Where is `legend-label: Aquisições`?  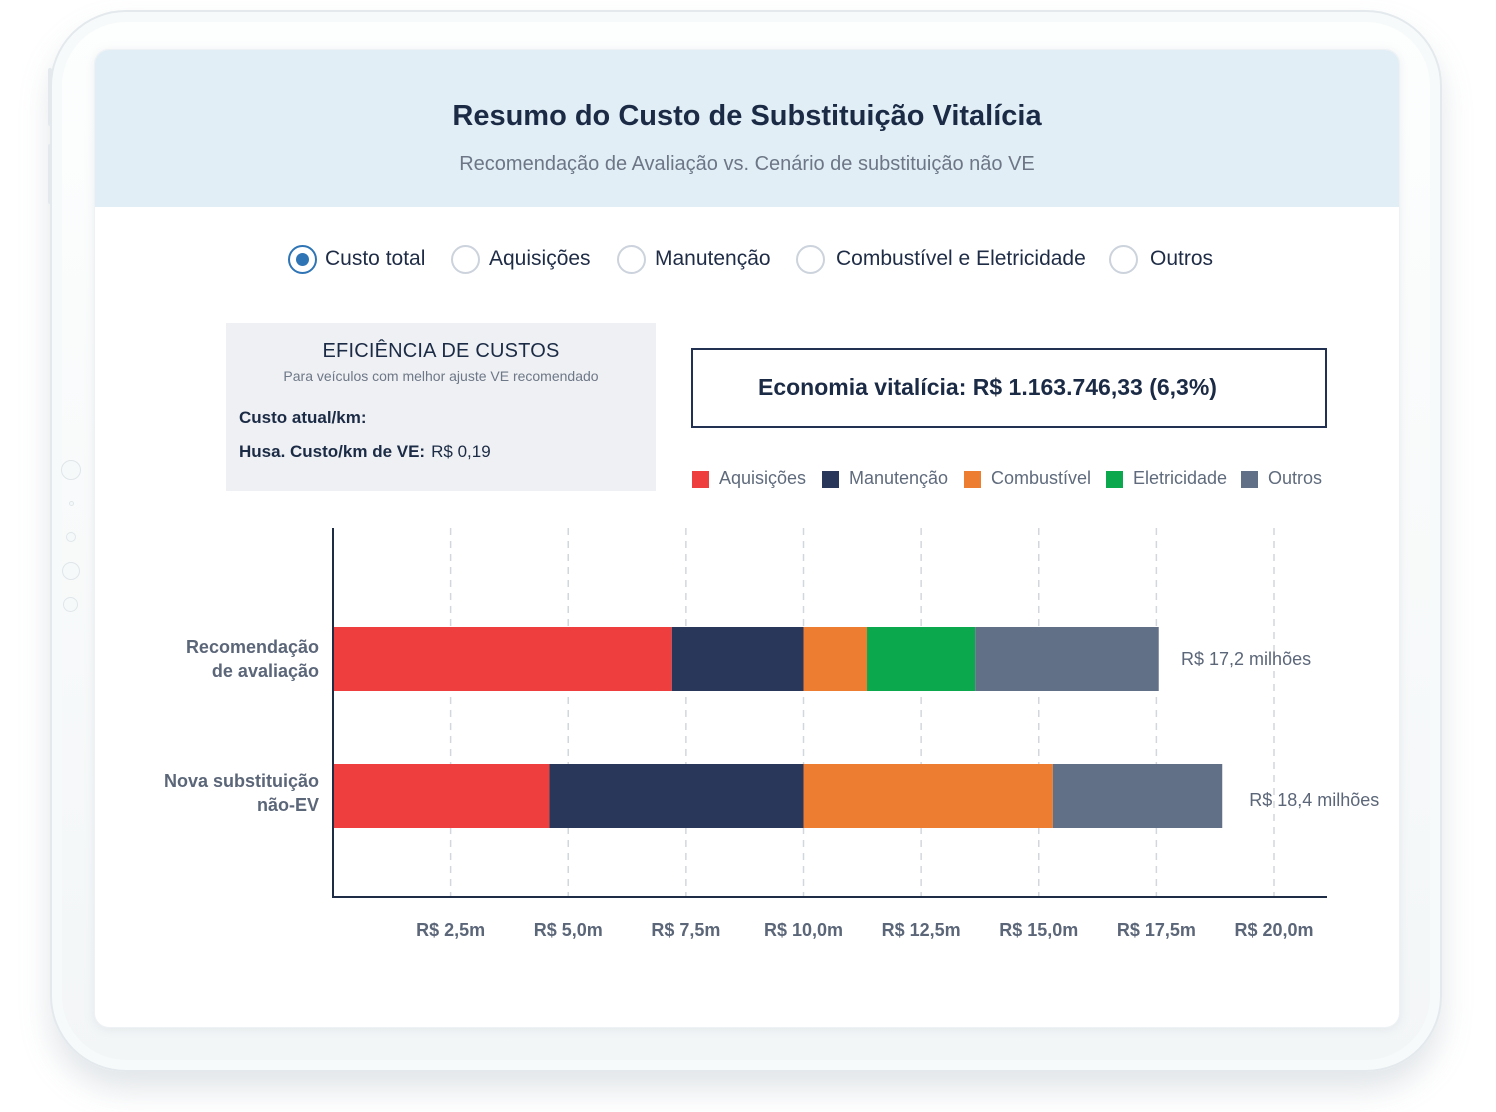 legend-label: Aquisições is located at coordinates (763, 478).